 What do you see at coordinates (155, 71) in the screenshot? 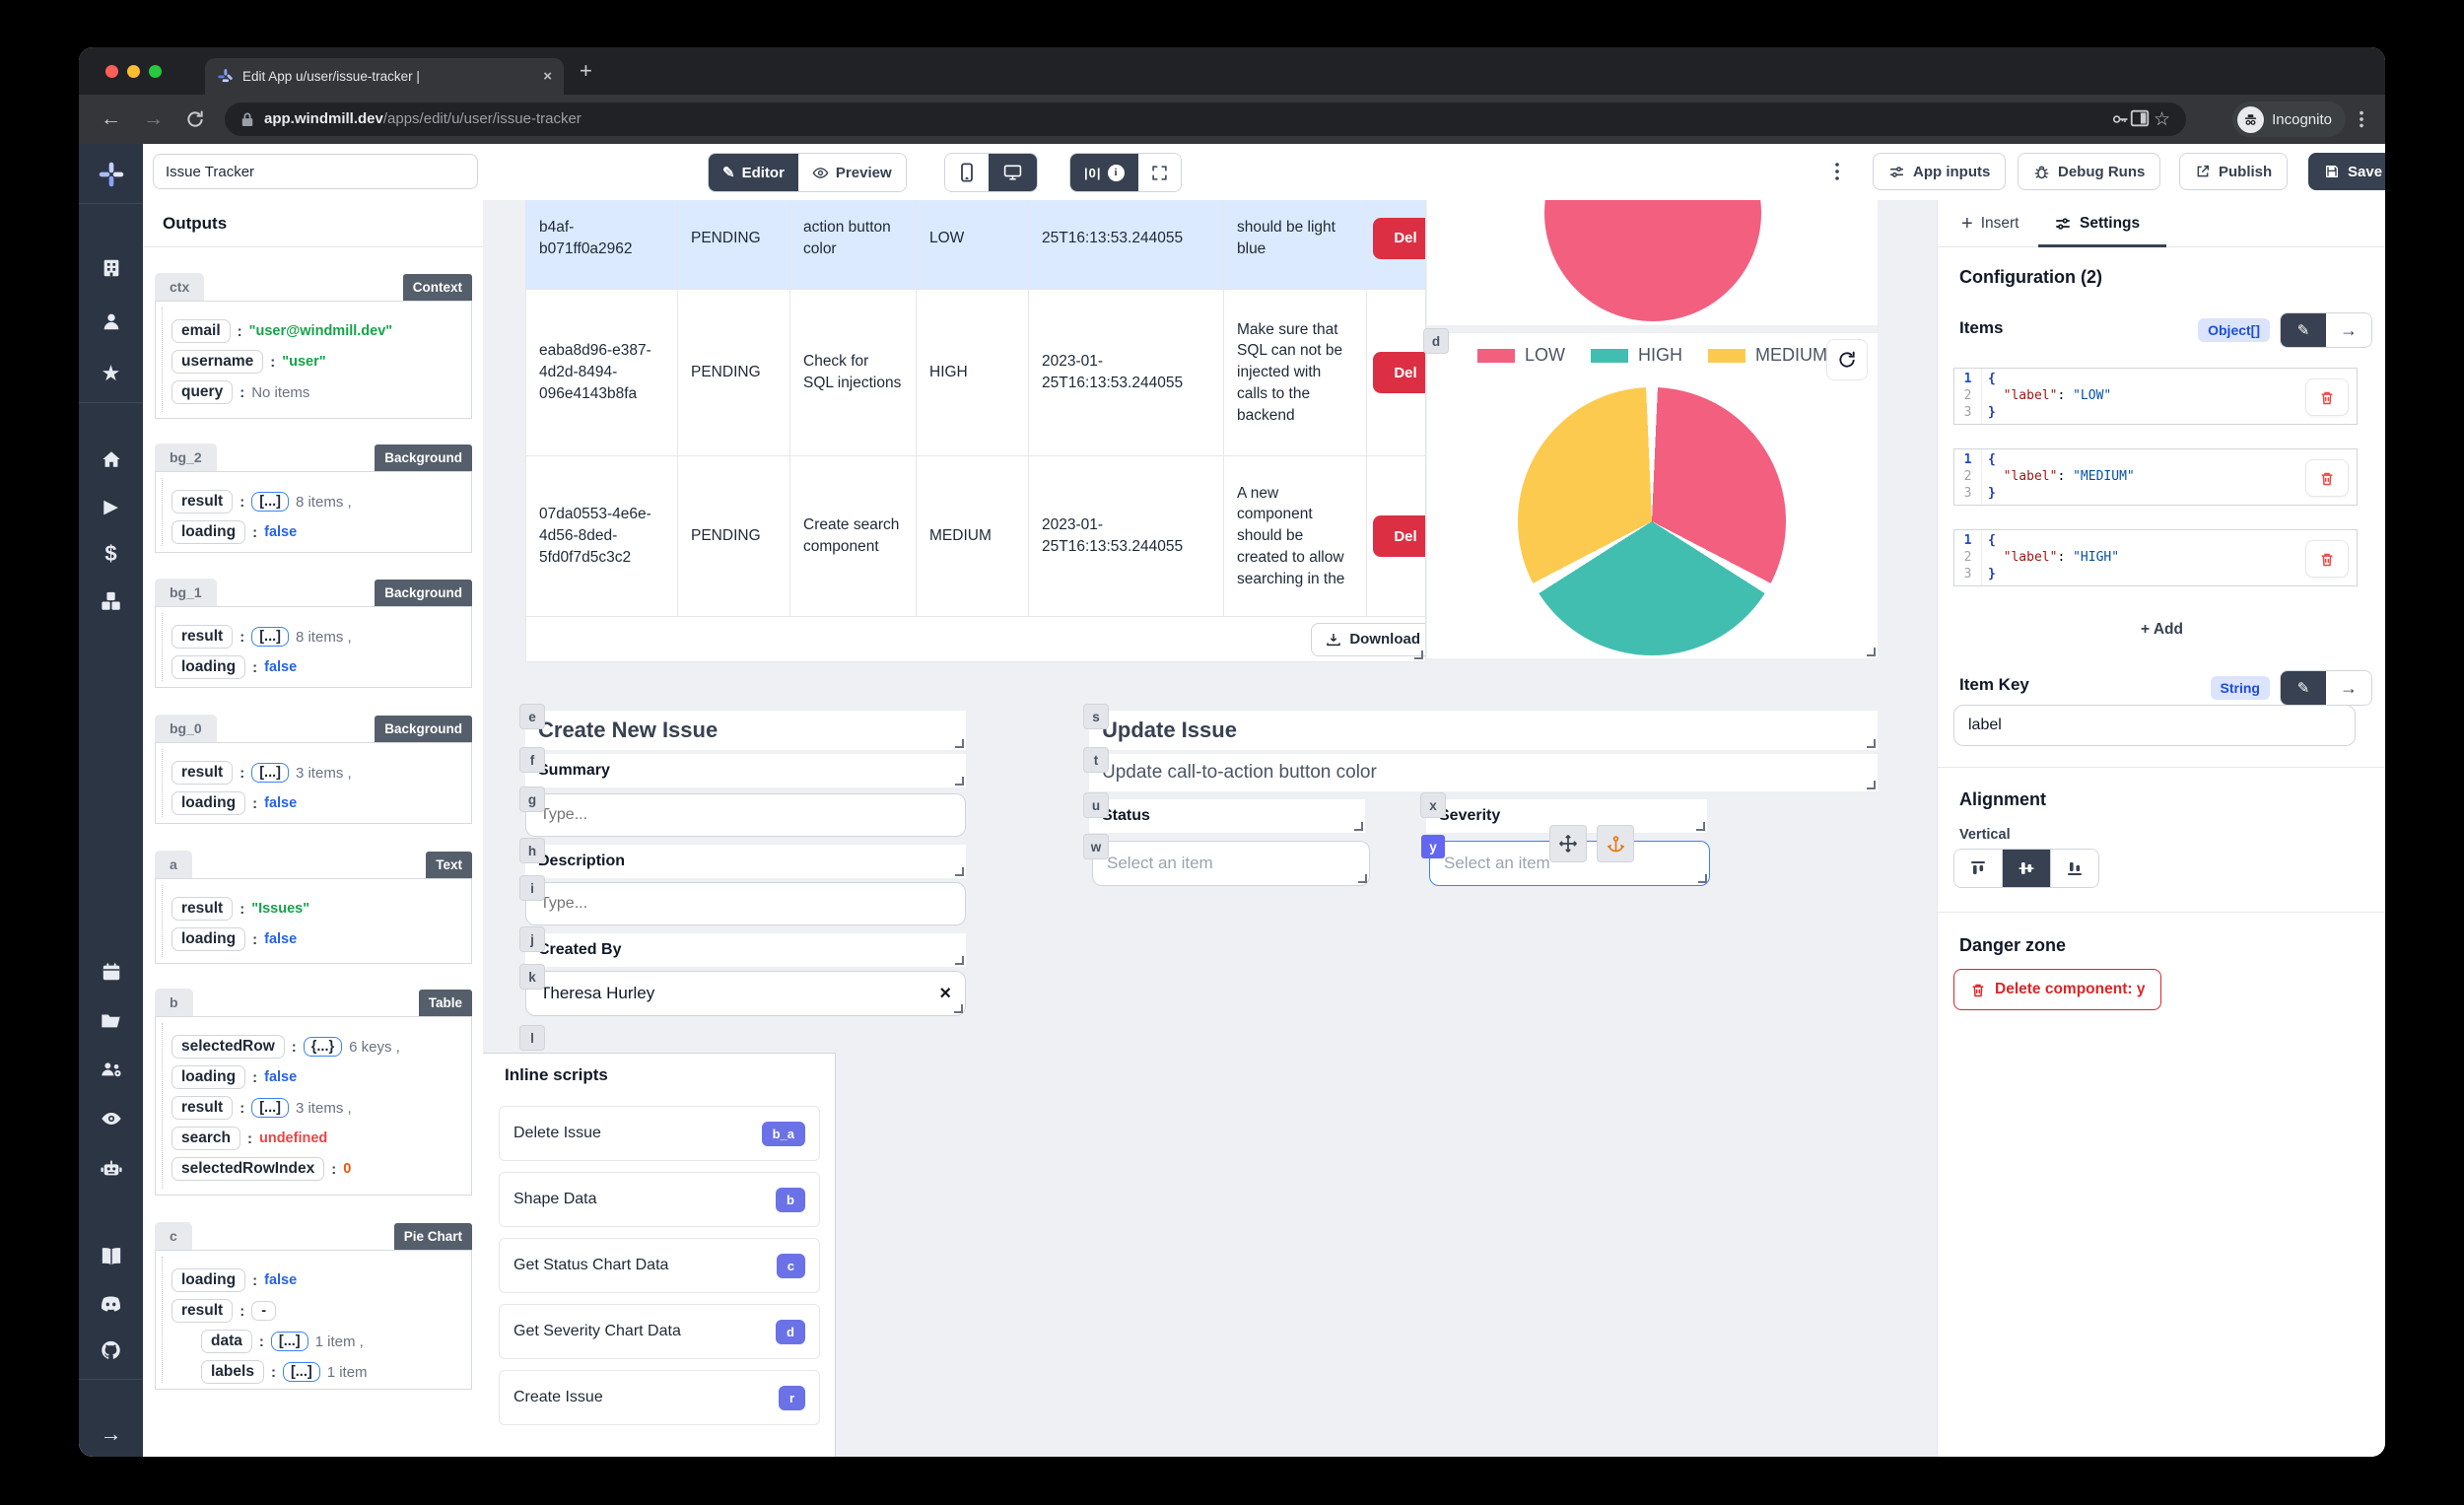
I see `maximize-window-button` at bounding box center [155, 71].